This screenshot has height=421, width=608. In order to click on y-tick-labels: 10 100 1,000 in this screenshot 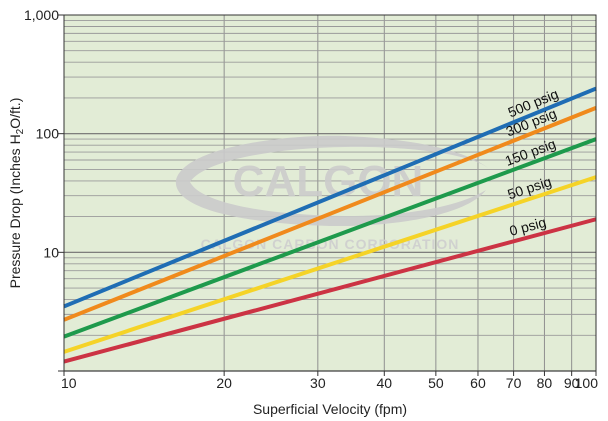, I will do `click(41, 133)`.